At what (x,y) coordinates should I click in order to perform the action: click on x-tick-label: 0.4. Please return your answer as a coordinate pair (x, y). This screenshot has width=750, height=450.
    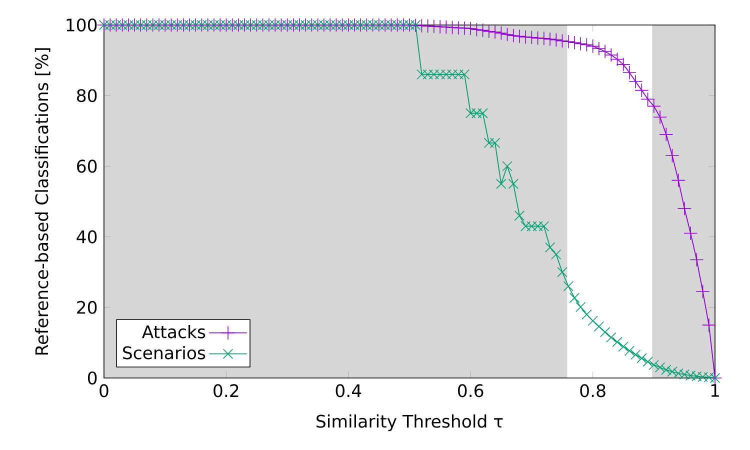
    Looking at the image, I should click on (349, 391).